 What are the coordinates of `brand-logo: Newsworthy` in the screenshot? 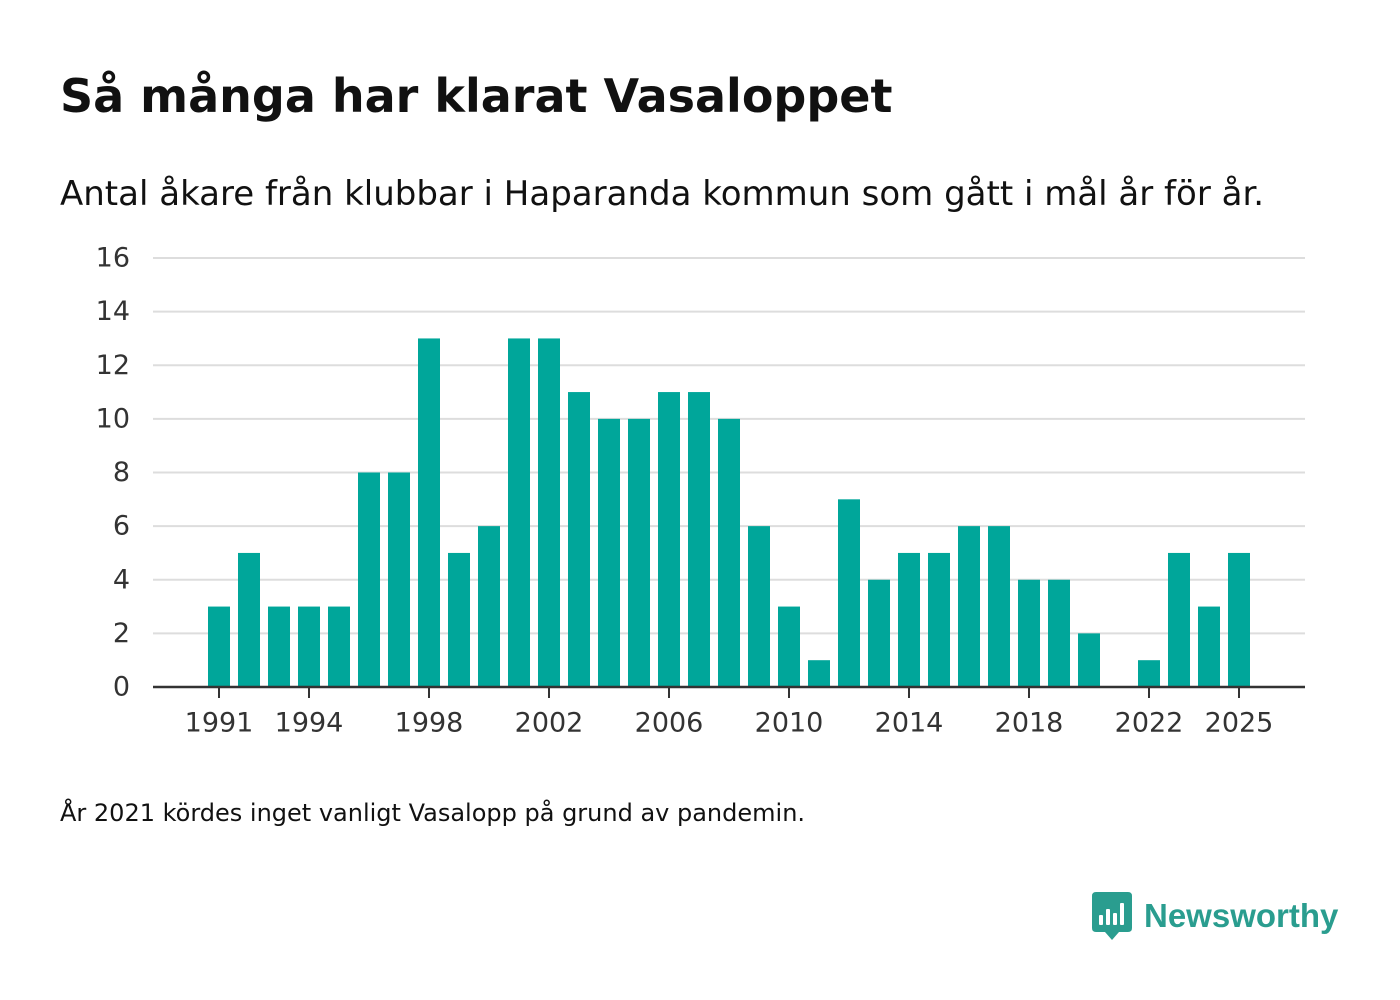 It's located at (1215, 916).